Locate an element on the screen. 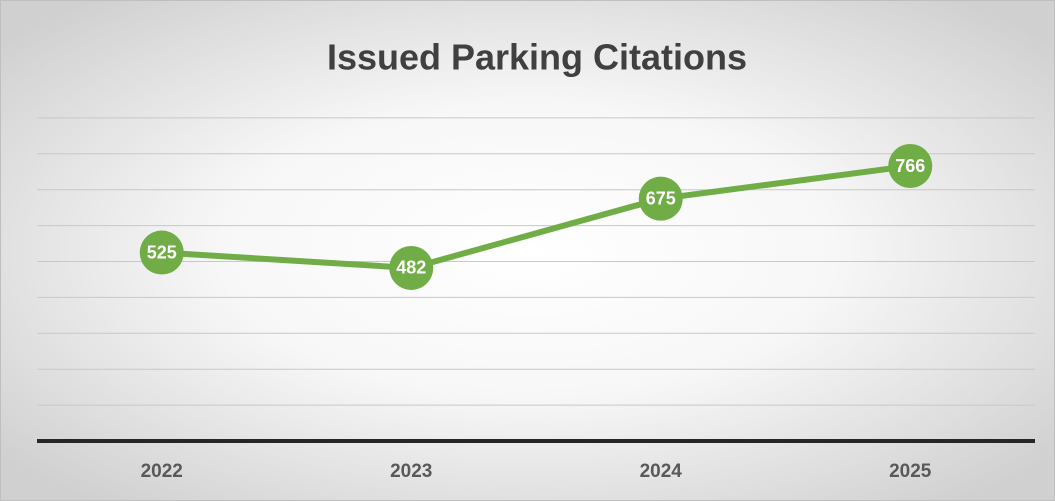 The image size is (1055, 501). chart-title: Issued Parking Citations is located at coordinates (537, 57).